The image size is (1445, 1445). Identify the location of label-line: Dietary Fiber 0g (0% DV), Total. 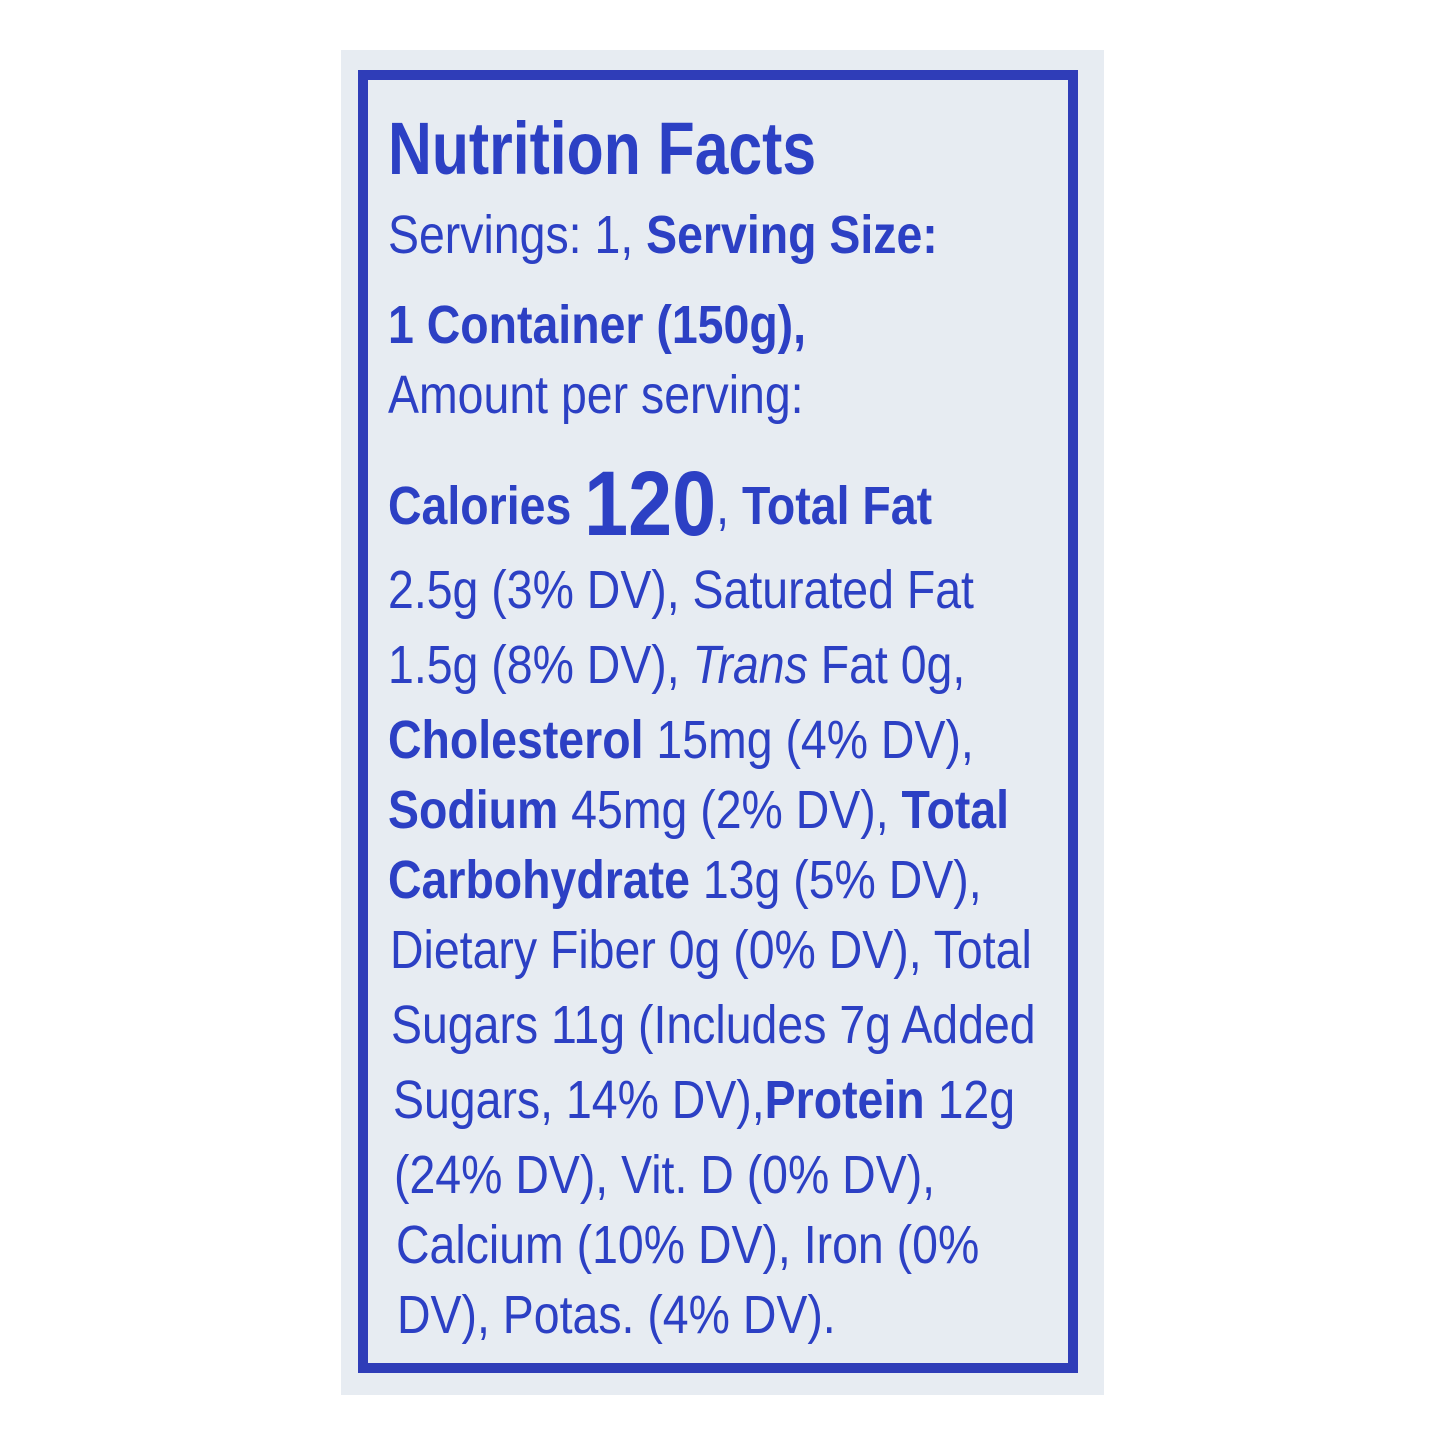
(711, 950).